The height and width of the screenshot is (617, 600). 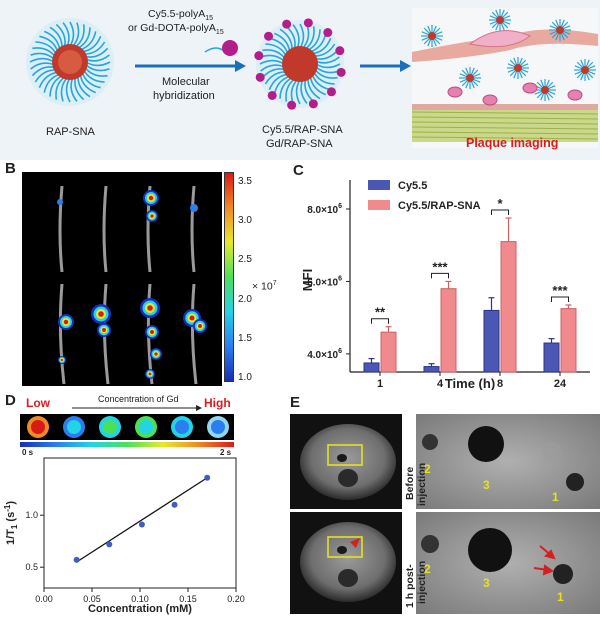 What do you see at coordinates (209, 19) in the screenshot?
I see `reagent-line-1-sub: 15` at bounding box center [209, 19].